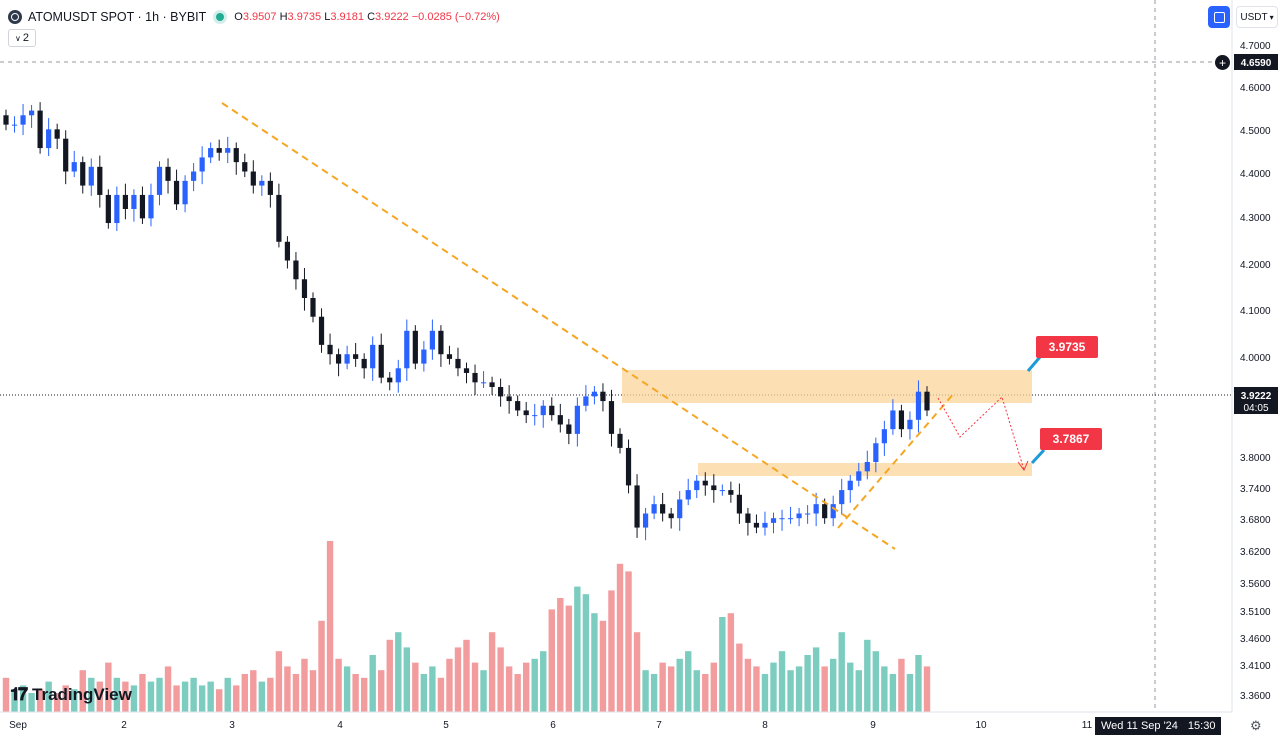  What do you see at coordinates (232, 725) in the screenshot?
I see `time-tick-label: 3` at bounding box center [232, 725].